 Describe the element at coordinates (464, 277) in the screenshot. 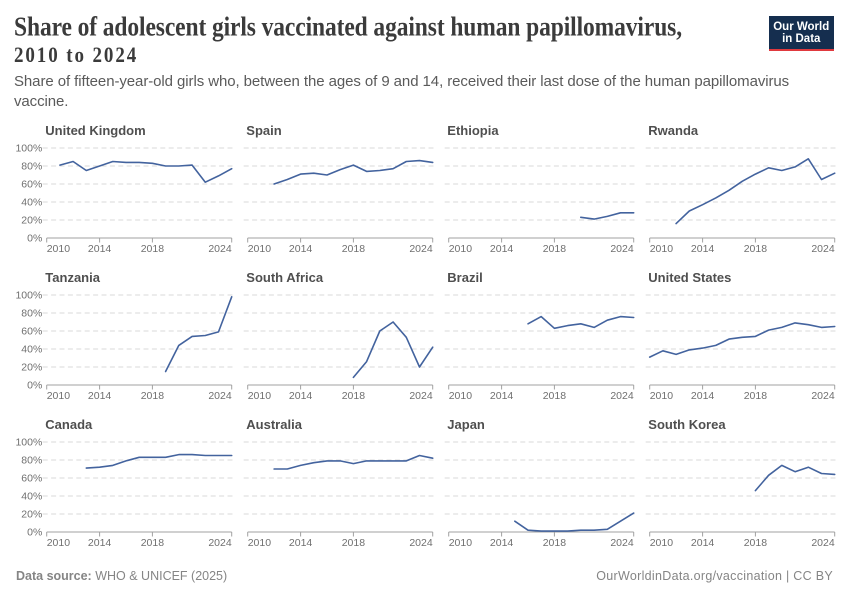

I see `svg-text: Brazil` at that location.